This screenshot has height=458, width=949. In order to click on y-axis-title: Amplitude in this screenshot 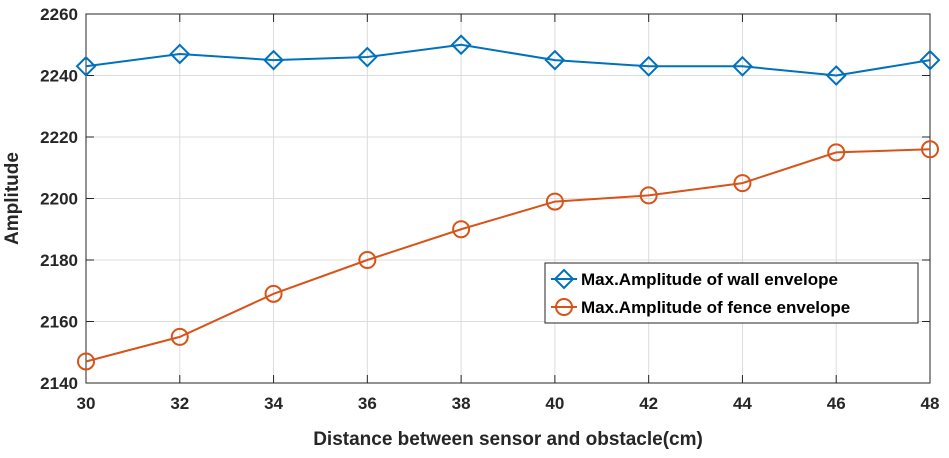, I will do `click(12, 198)`.